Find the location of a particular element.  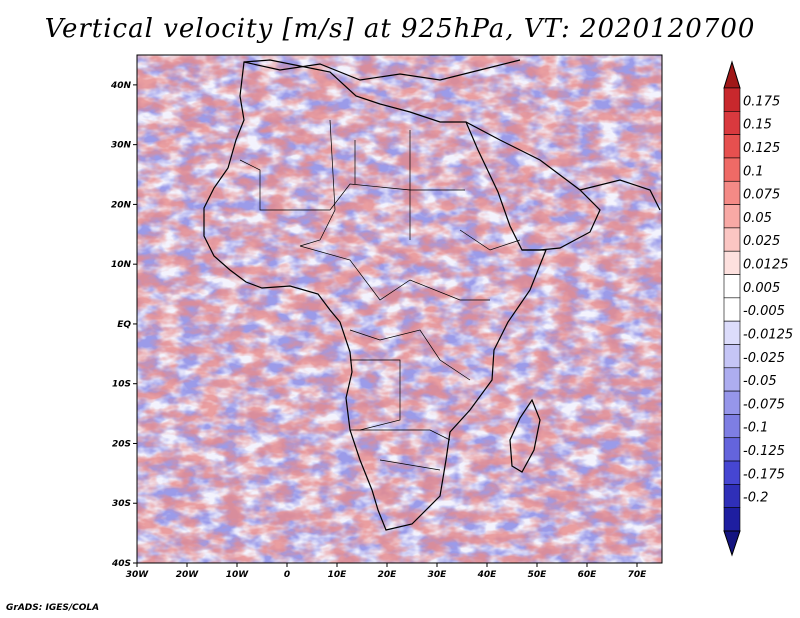

colorbar-label: -0.075 is located at coordinates (764, 404).